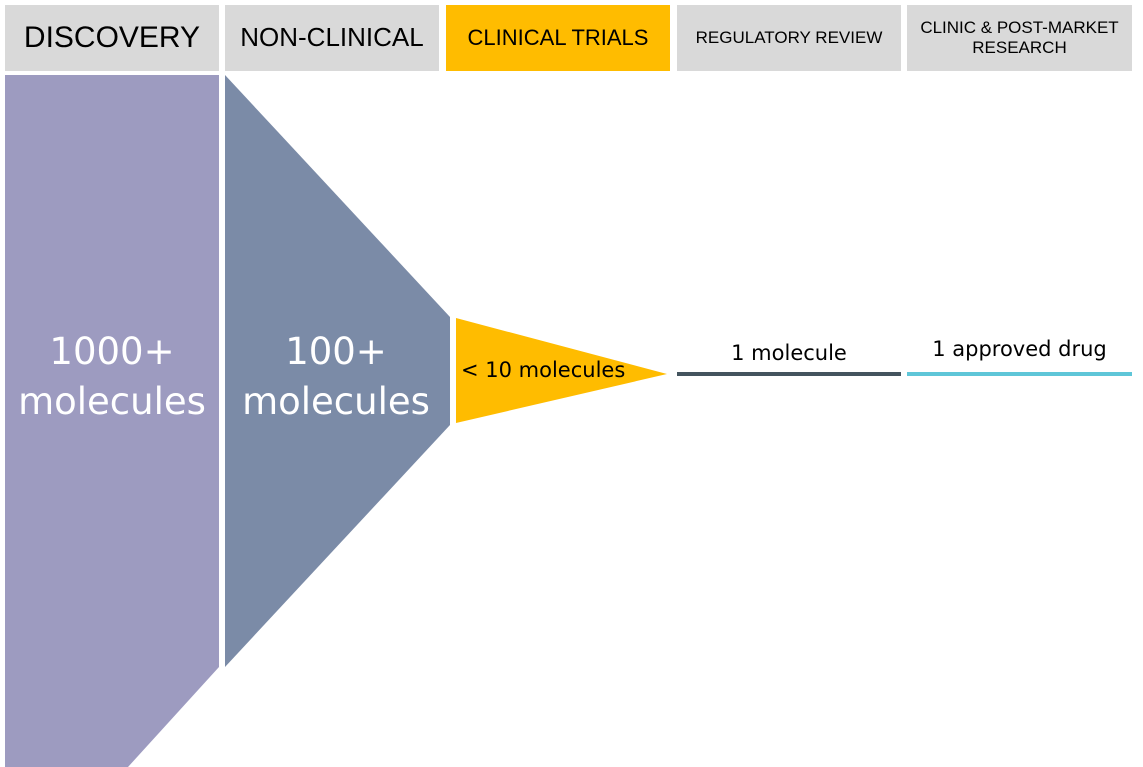  What do you see at coordinates (332, 38) in the screenshot?
I see `stage-header-non-clinical: NON-CLINICAL` at bounding box center [332, 38].